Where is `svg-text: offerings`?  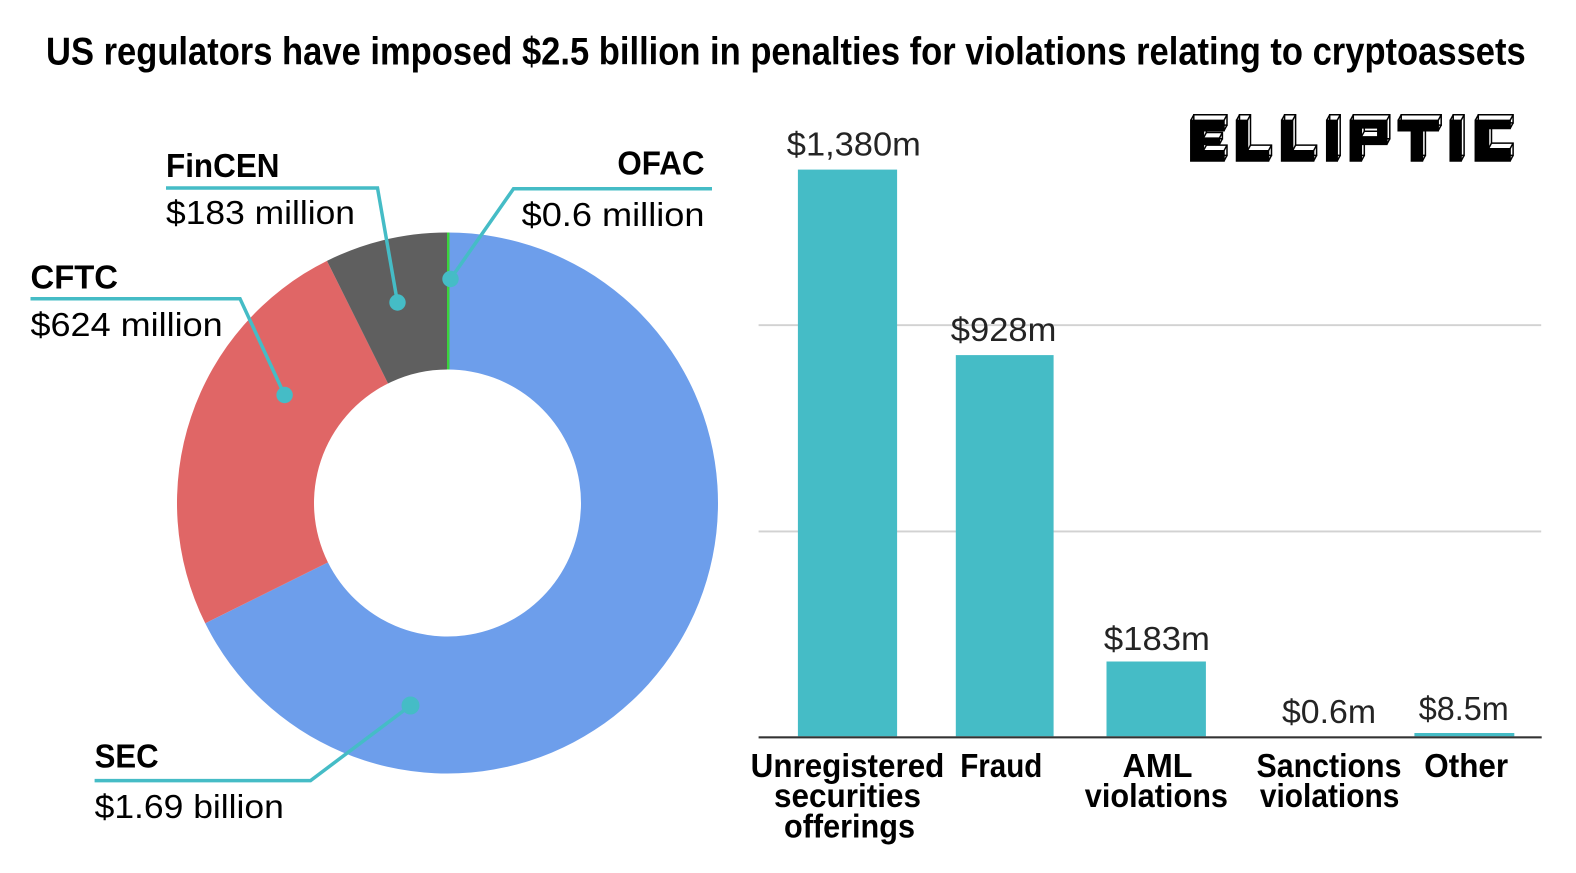 svg-text: offerings is located at coordinates (849, 825).